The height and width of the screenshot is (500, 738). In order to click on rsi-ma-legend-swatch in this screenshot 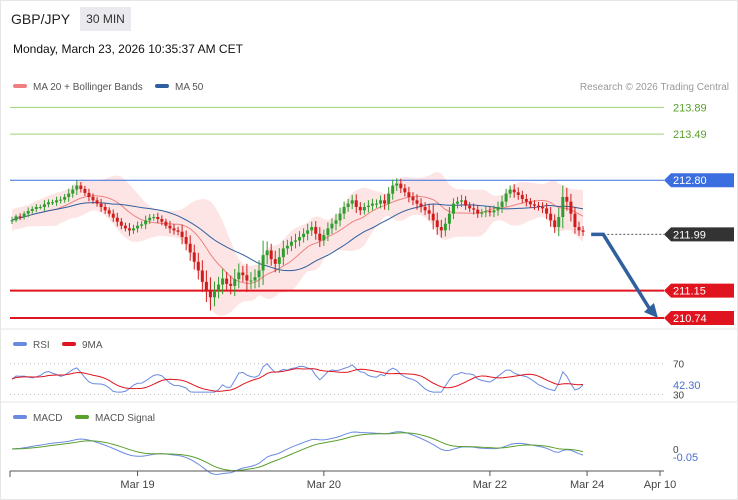, I will do `click(69, 344)`.